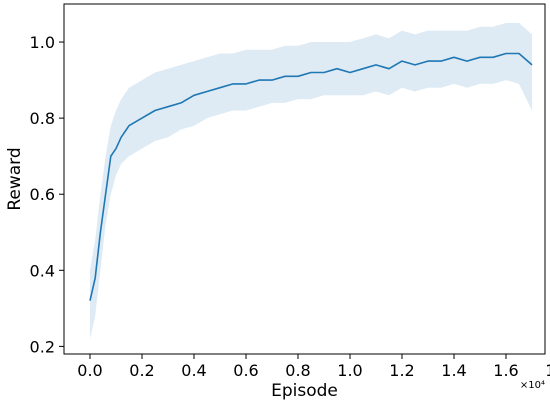  What do you see at coordinates (141, 370) in the screenshot?
I see `x-tick-label: 0.2` at bounding box center [141, 370].